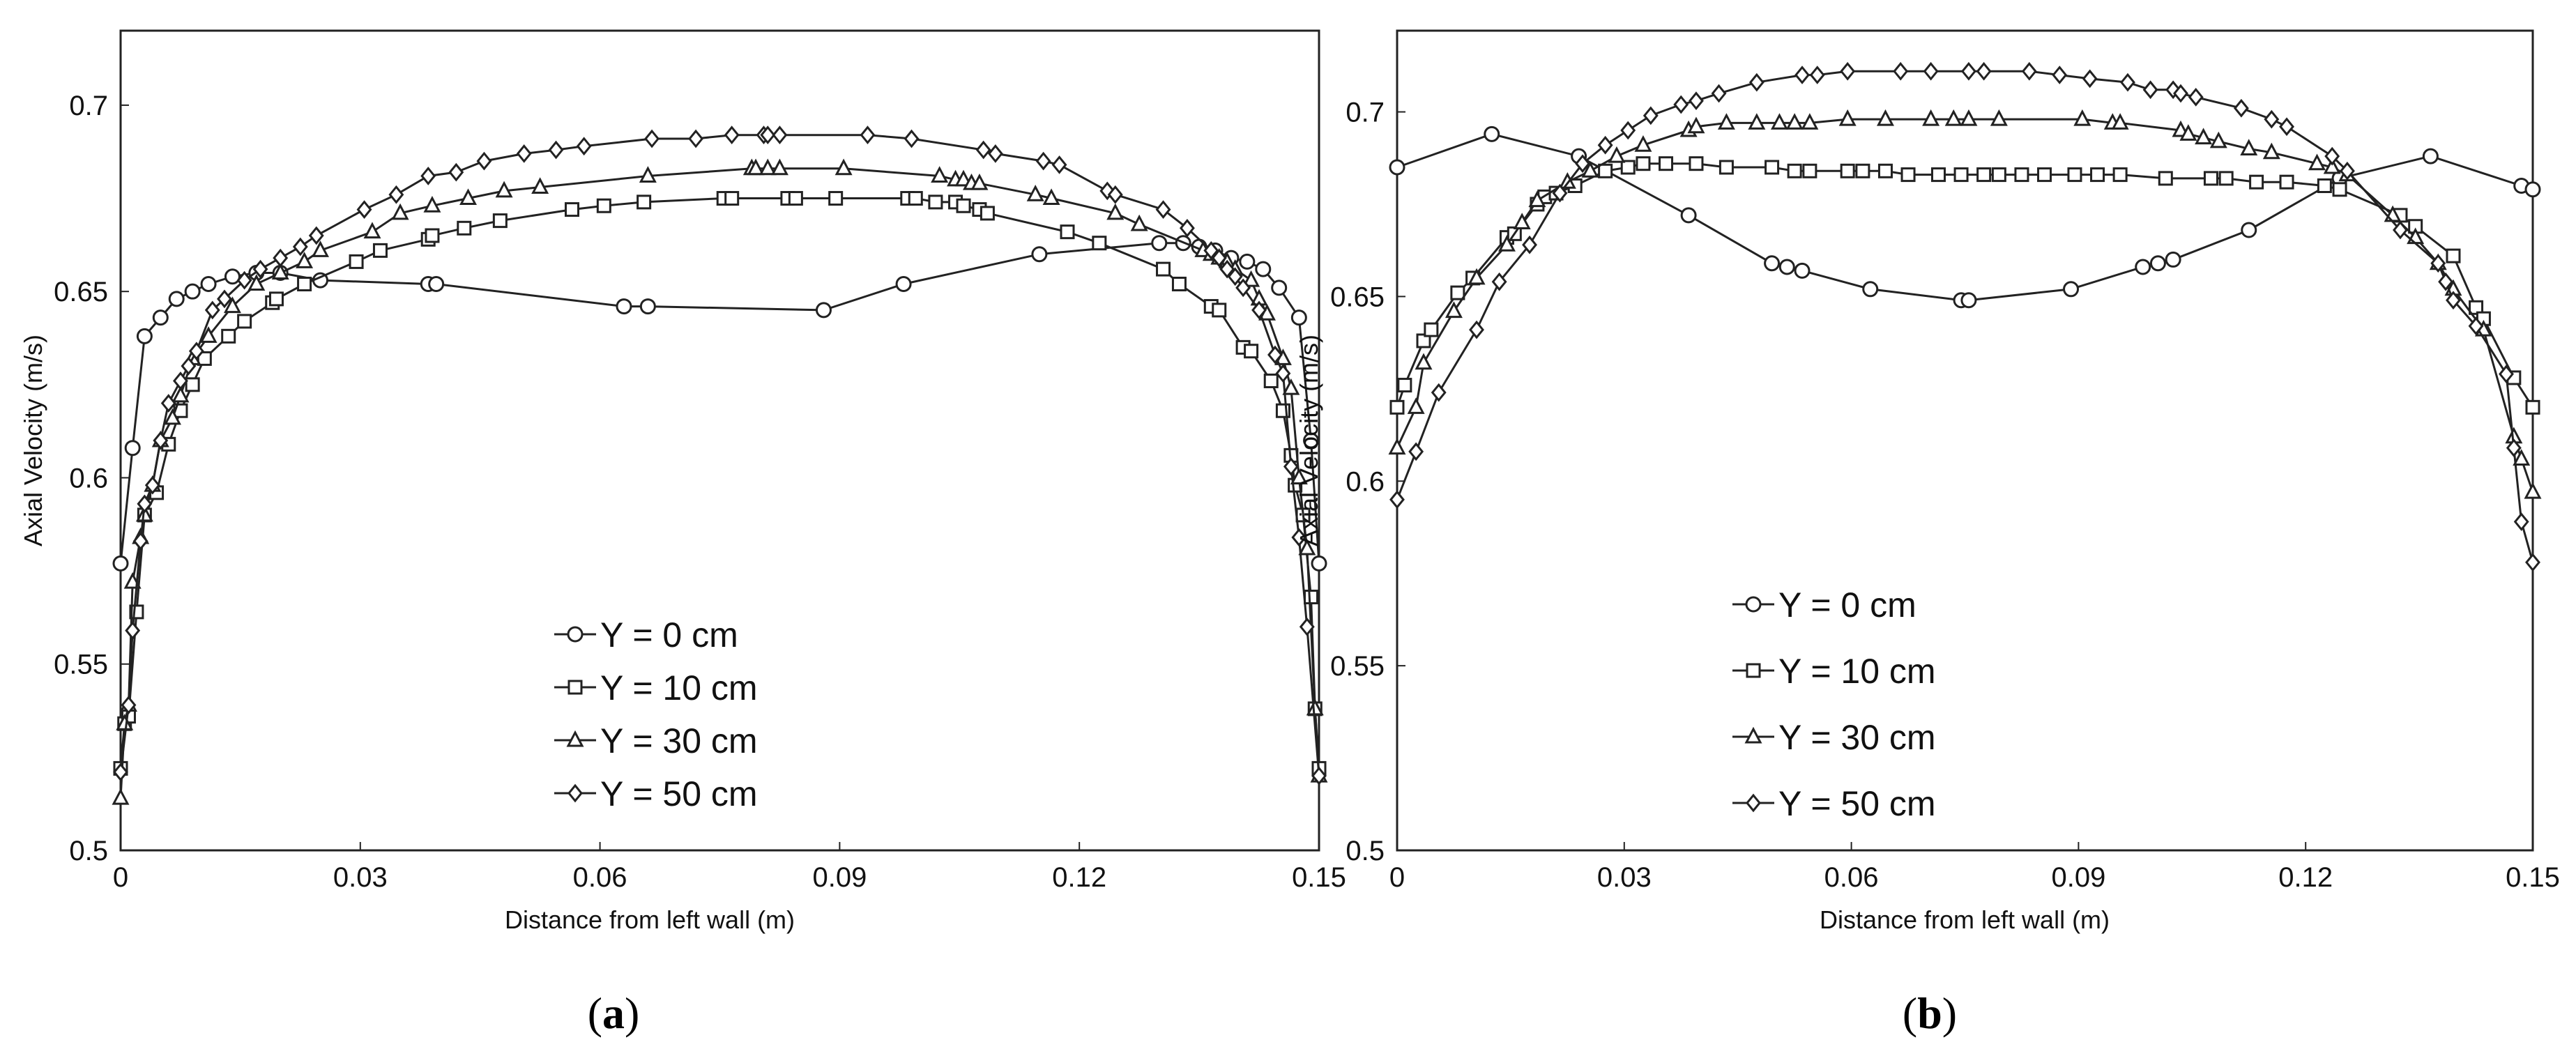 This screenshot has height=1049, width=2576. Describe the element at coordinates (679, 740) in the screenshot. I see `panel-a-legend-label-y-30-cm: Y = 30 cm` at that location.